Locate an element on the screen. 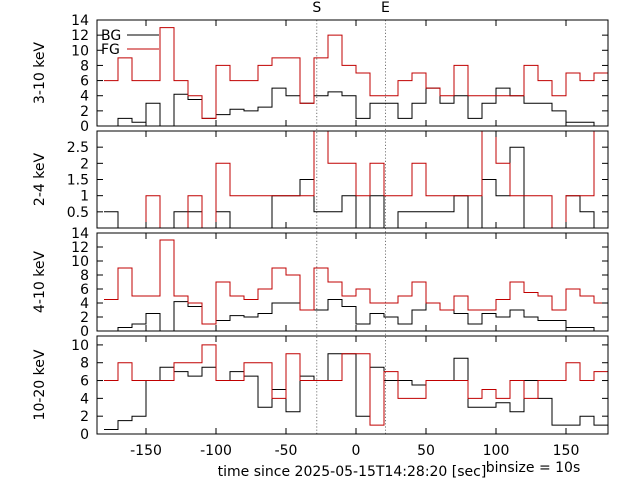 The width and height of the screenshot is (640, 485). legend: BG FG is located at coordinates (130, 43).